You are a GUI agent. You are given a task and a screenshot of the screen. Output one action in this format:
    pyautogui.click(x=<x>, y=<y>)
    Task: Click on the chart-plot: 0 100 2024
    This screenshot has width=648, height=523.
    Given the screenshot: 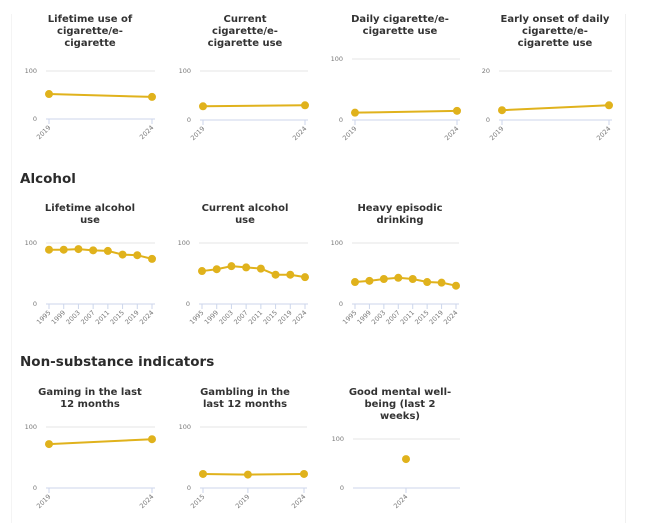 What is the action you would take?
    pyautogui.click(x=396, y=472)
    